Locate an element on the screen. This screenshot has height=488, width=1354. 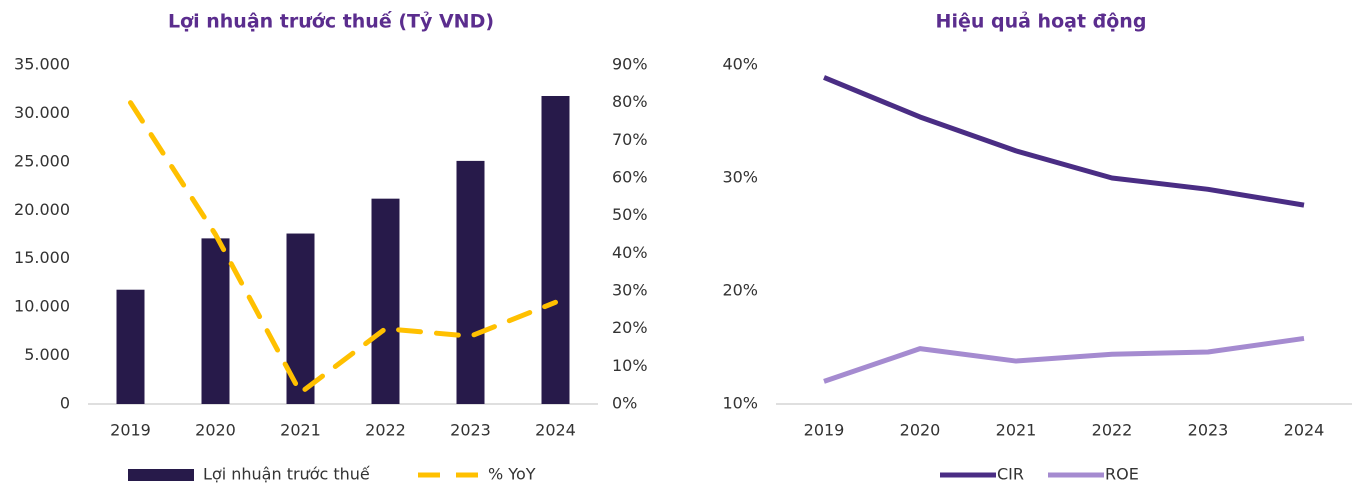
chart-title: Hiệu quả hoạt động is located at coordinates (1041, 22).